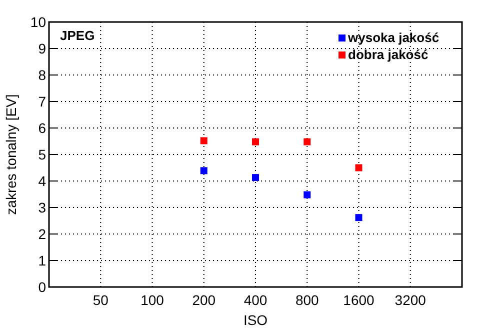 The height and width of the screenshot is (331, 494). I want to click on text: JPEG, so click(77, 35).